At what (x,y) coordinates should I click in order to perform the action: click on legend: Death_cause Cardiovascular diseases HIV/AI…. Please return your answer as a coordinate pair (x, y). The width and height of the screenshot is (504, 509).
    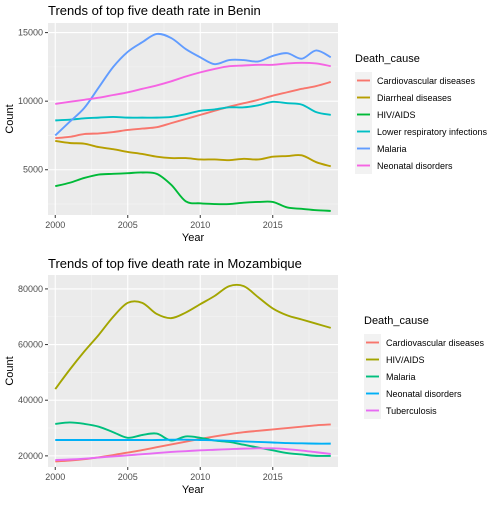
    Looking at the image, I should click on (424, 367).